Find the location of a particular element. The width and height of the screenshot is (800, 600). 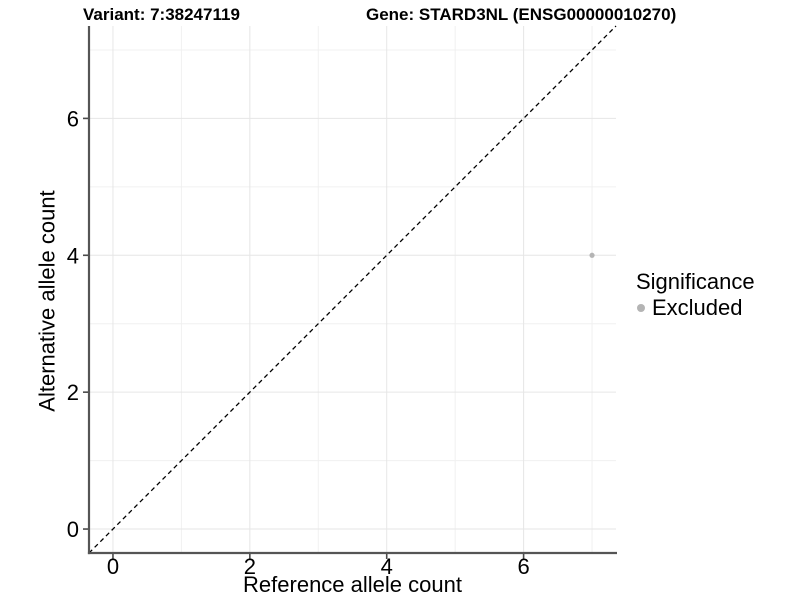

gene-title: Gene: STARD3NL (ENSG00000010270) is located at coordinates (521, 14).